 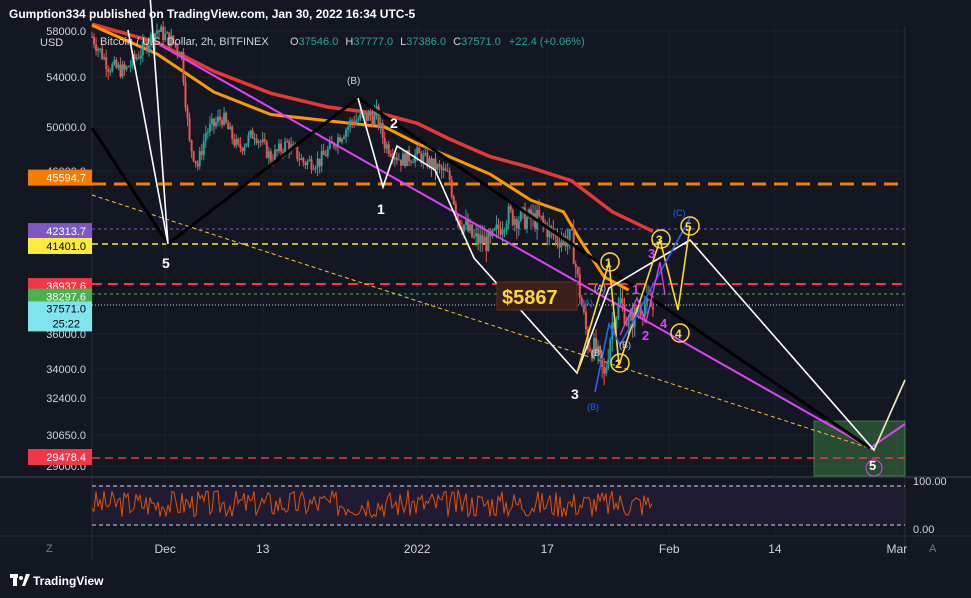 What do you see at coordinates (587, 303) in the screenshot?
I see `blue-wave-label-a: (A)` at bounding box center [587, 303].